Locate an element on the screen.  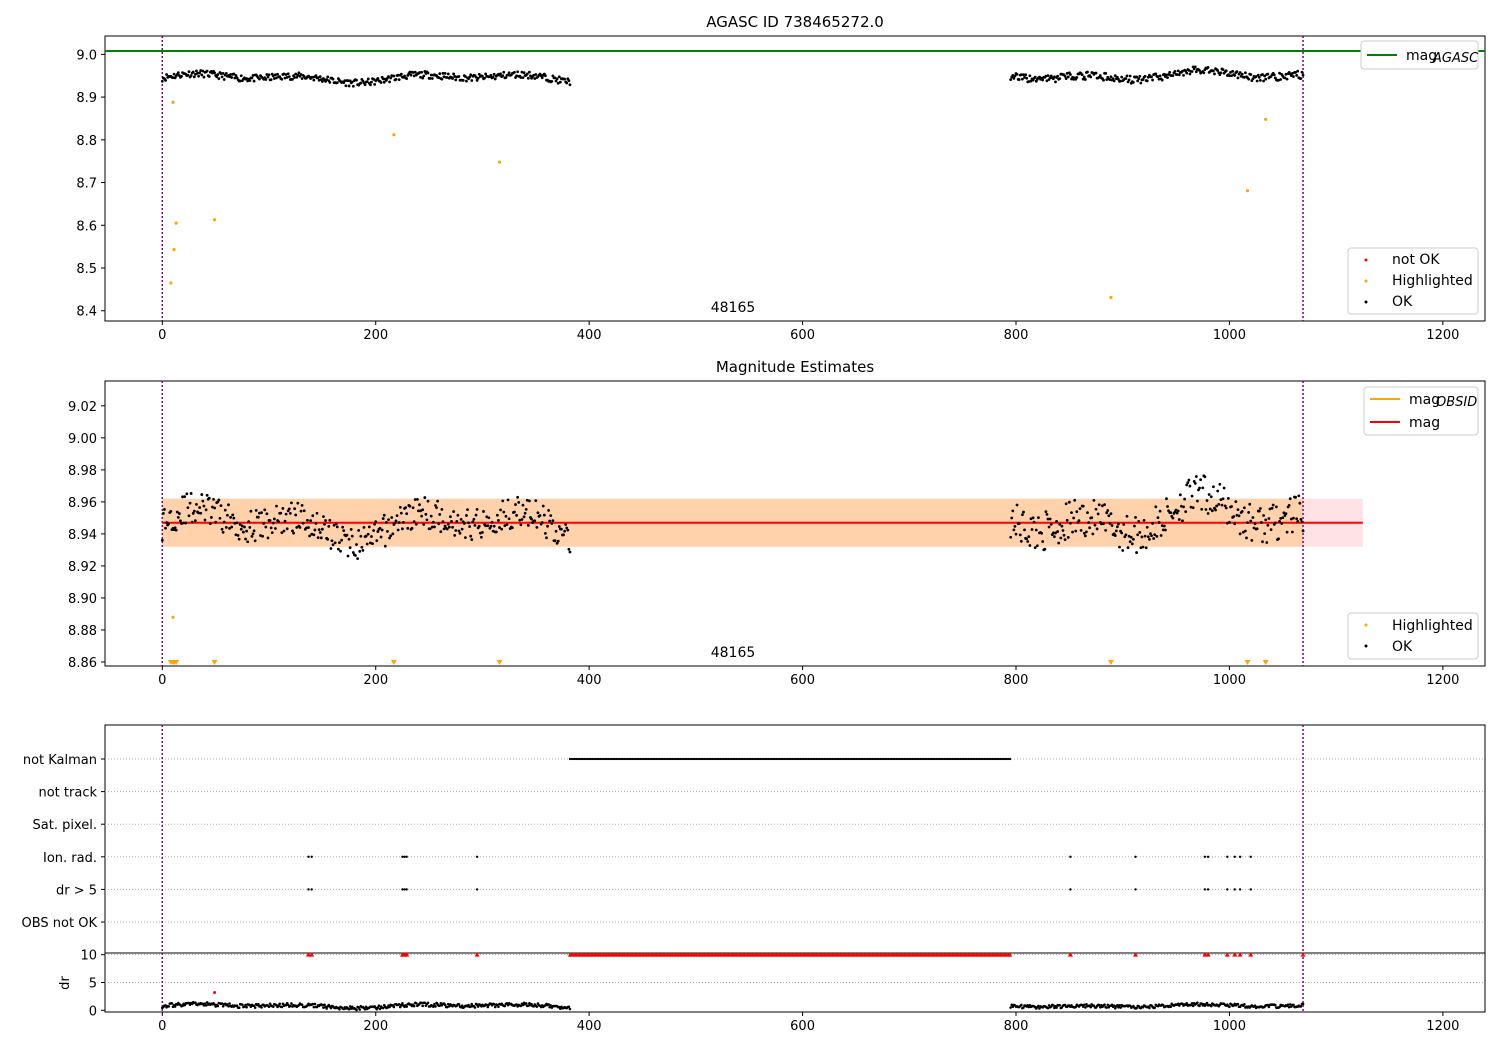
p2-offscale-marker is located at coordinates (1265, 662).